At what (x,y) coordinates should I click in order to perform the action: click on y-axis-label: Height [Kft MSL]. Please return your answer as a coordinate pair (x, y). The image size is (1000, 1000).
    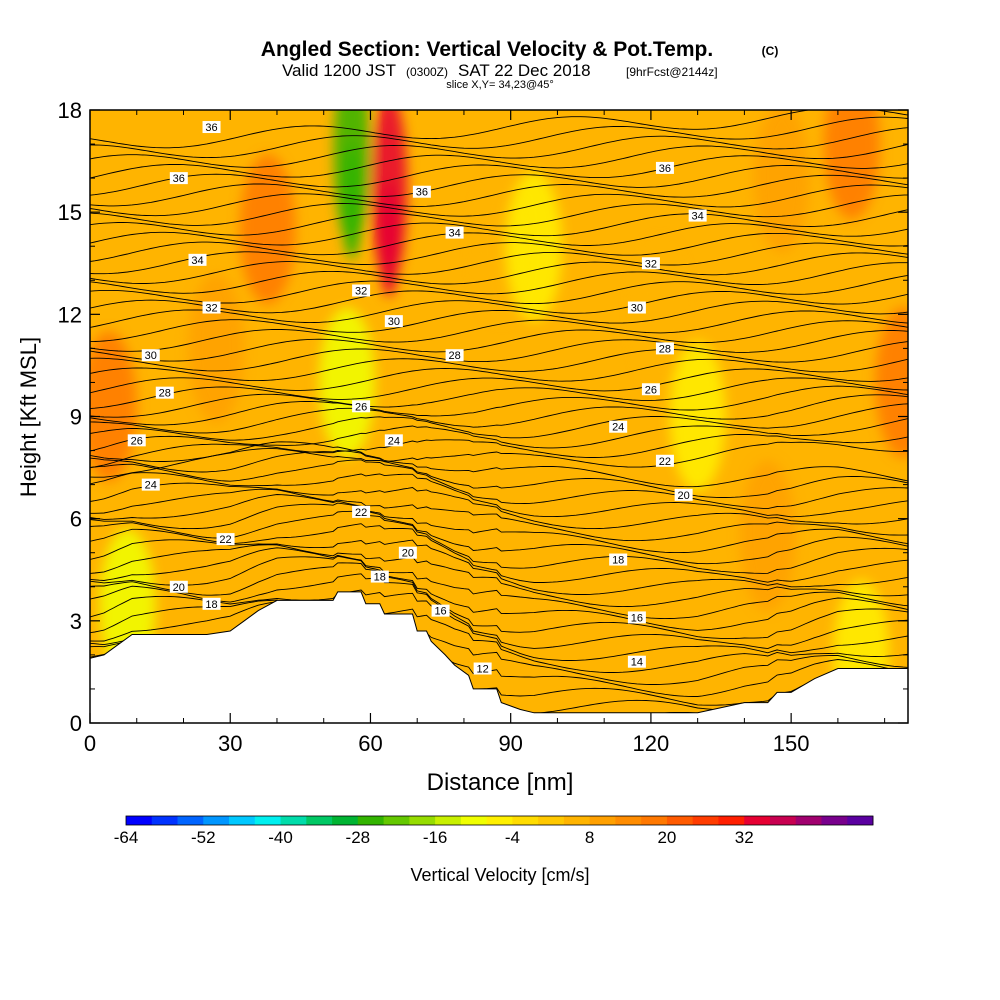
    Looking at the image, I should click on (28, 417).